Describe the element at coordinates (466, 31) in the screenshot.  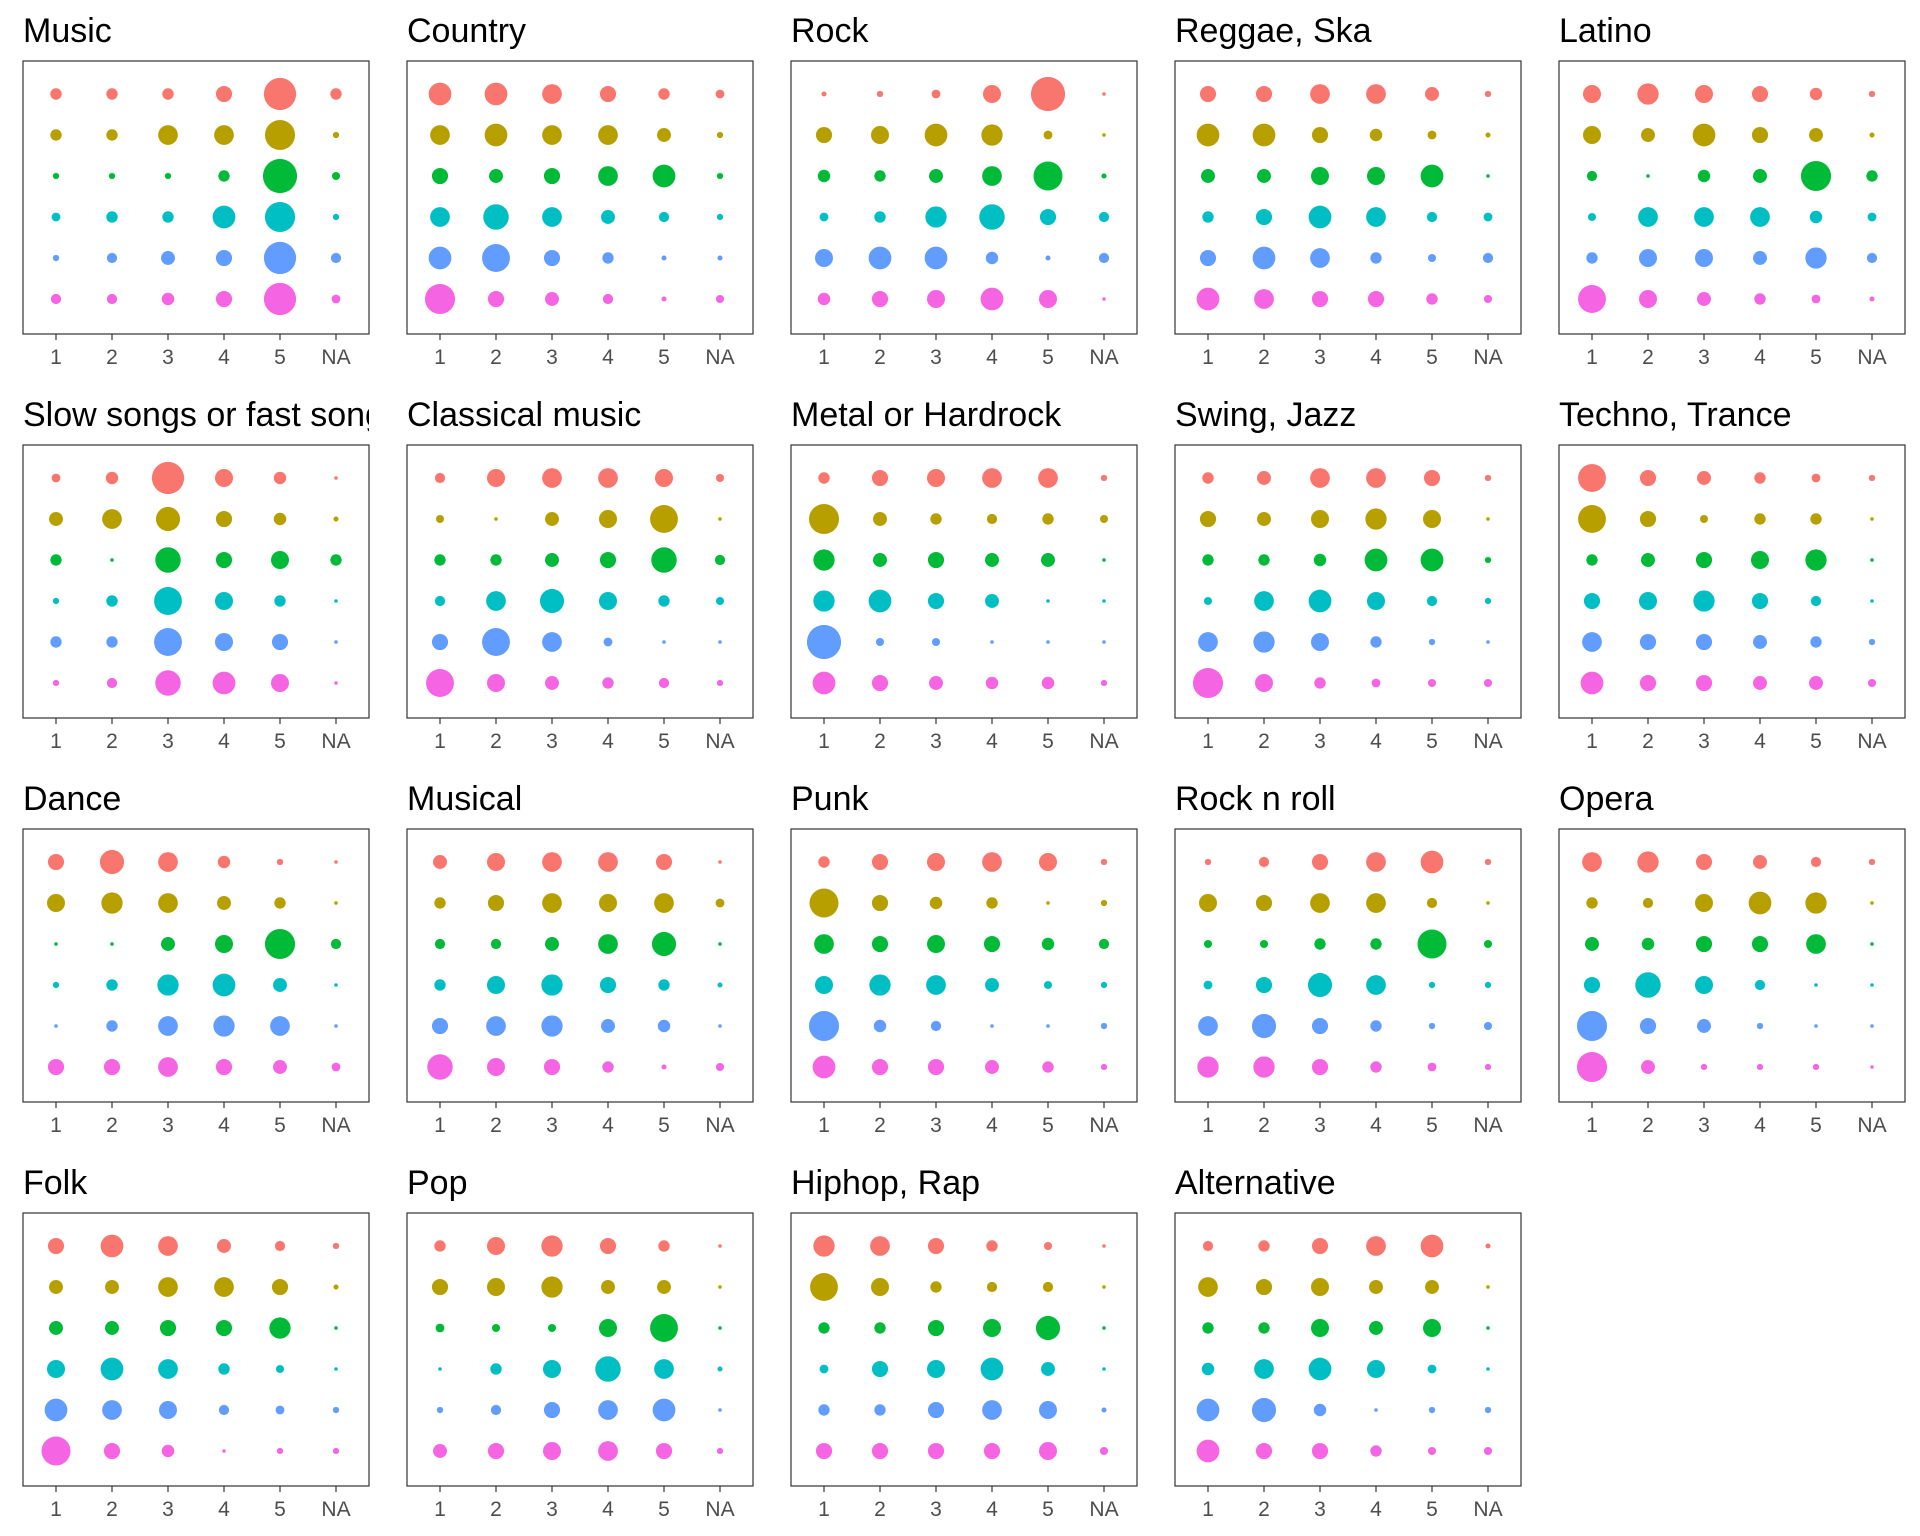
I see `facet-title: Country` at that location.